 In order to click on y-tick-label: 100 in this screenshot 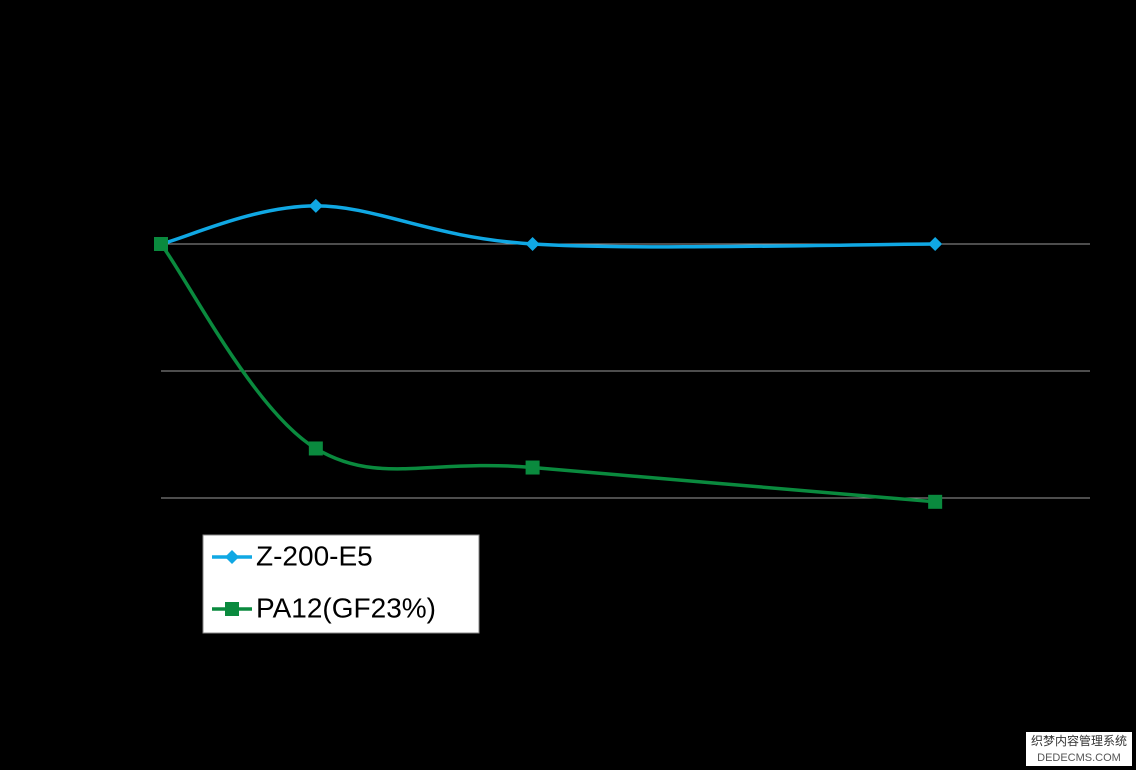, I will do `click(139, 243)`.